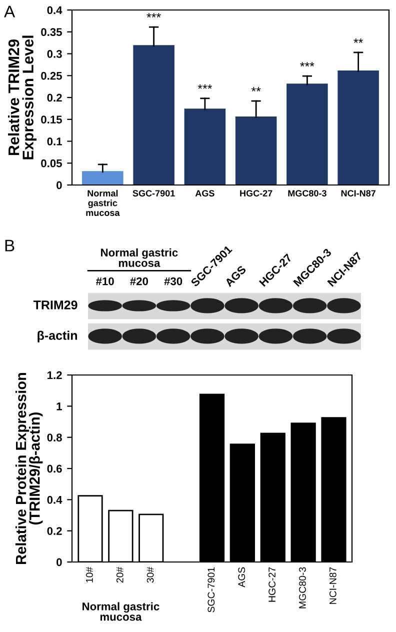 The width and height of the screenshot is (396, 632). What do you see at coordinates (59, 406) in the screenshot?
I see `y-tick-label: 1` at bounding box center [59, 406].